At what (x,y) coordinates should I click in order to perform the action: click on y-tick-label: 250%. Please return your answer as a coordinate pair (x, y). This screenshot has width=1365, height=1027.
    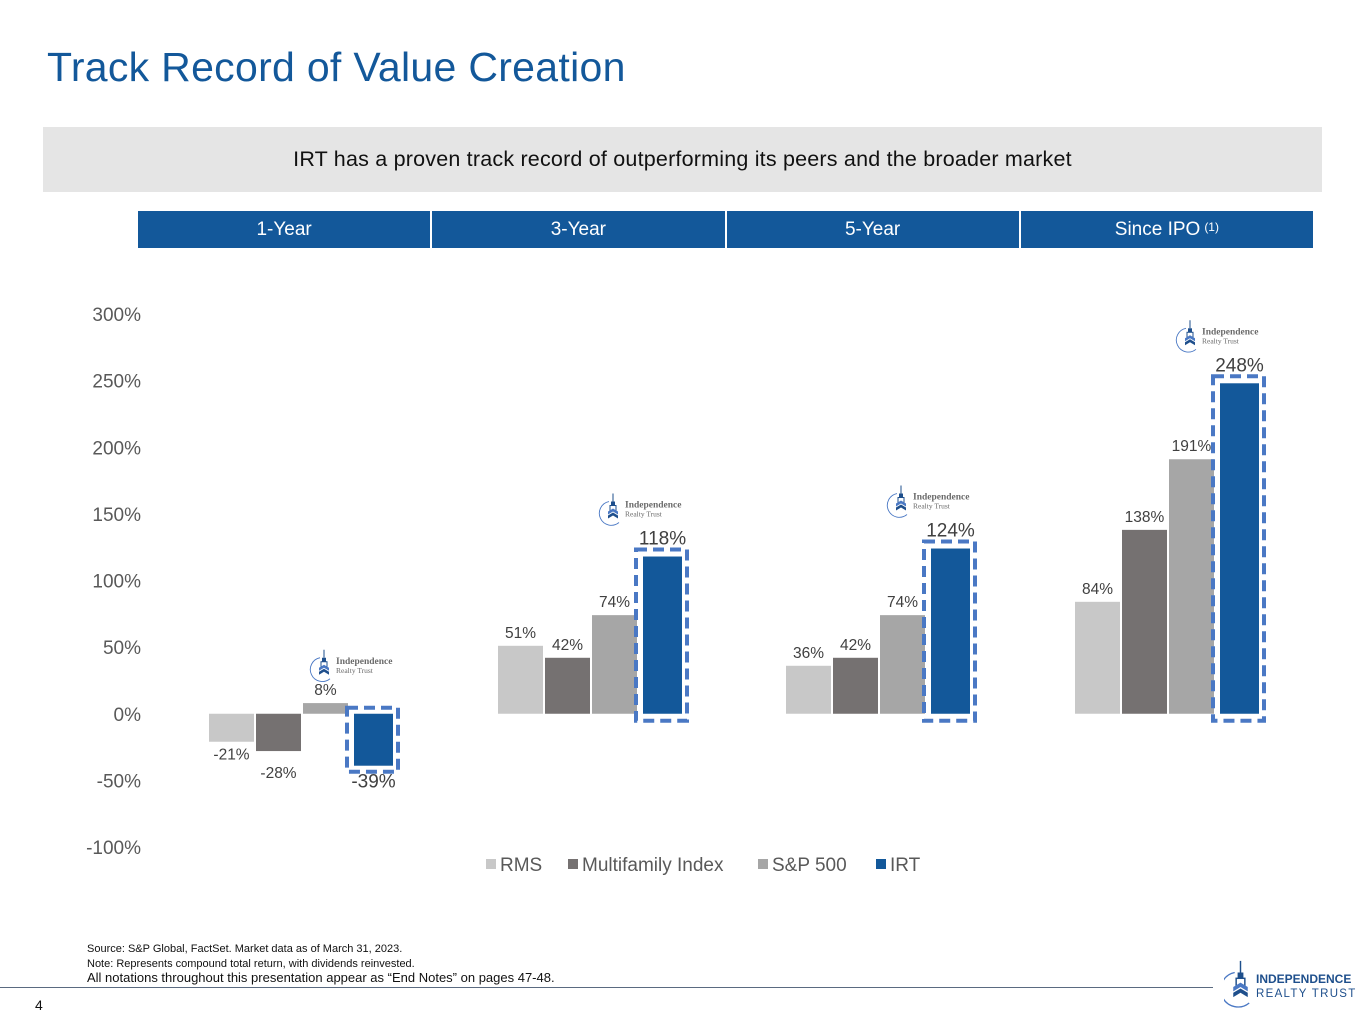
    Looking at the image, I should click on (116, 382).